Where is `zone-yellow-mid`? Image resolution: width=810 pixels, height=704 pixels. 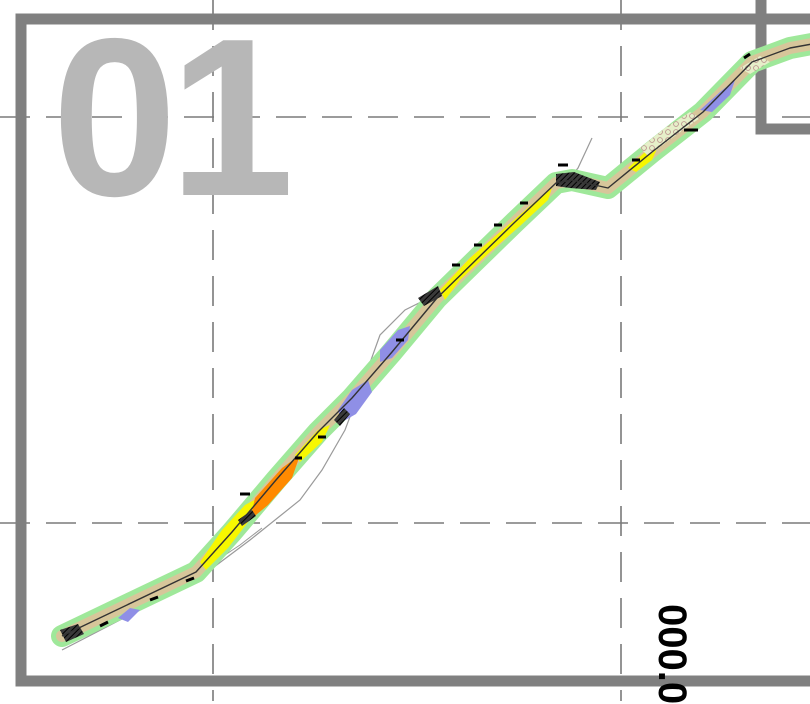 zone-yellow-mid is located at coordinates (312, 443).